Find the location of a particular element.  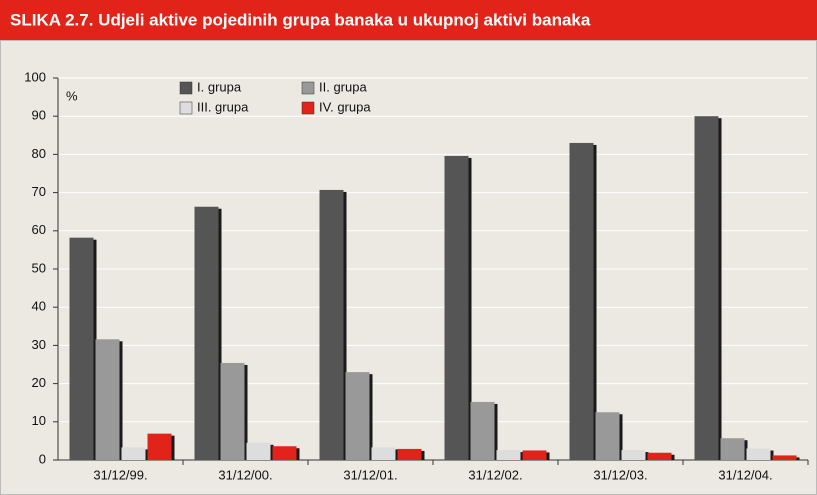

y-tick-label: 0 is located at coordinates (42, 458).